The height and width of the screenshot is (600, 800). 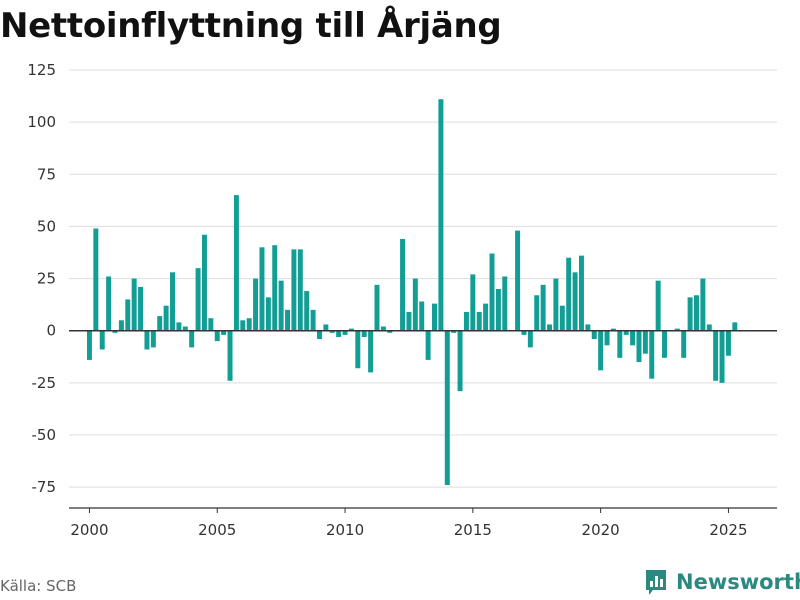 What do you see at coordinates (44, 487) in the screenshot?
I see `y-tick-label: -75` at bounding box center [44, 487].